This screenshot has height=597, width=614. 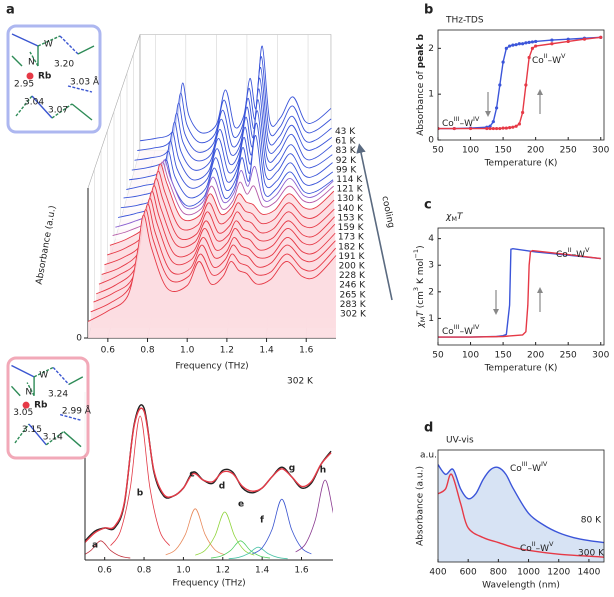 What do you see at coordinates (503, 356) in the screenshot?
I see `x-tick-label: 150` at bounding box center [503, 356].